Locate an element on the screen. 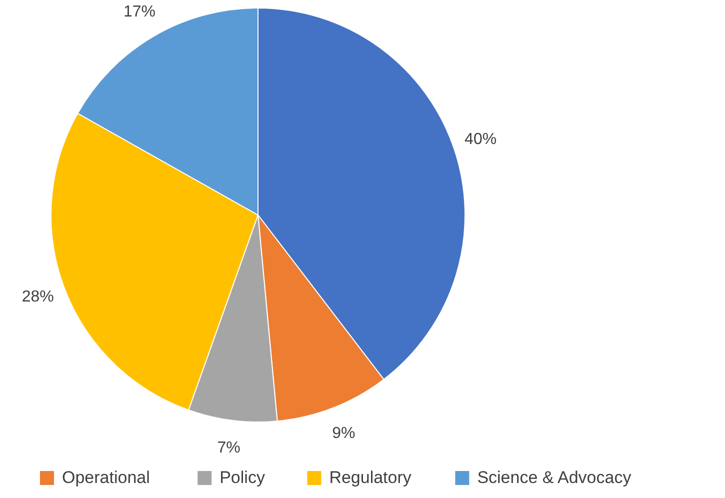 This screenshot has height=498, width=725. data-label: 28% is located at coordinates (38, 297).